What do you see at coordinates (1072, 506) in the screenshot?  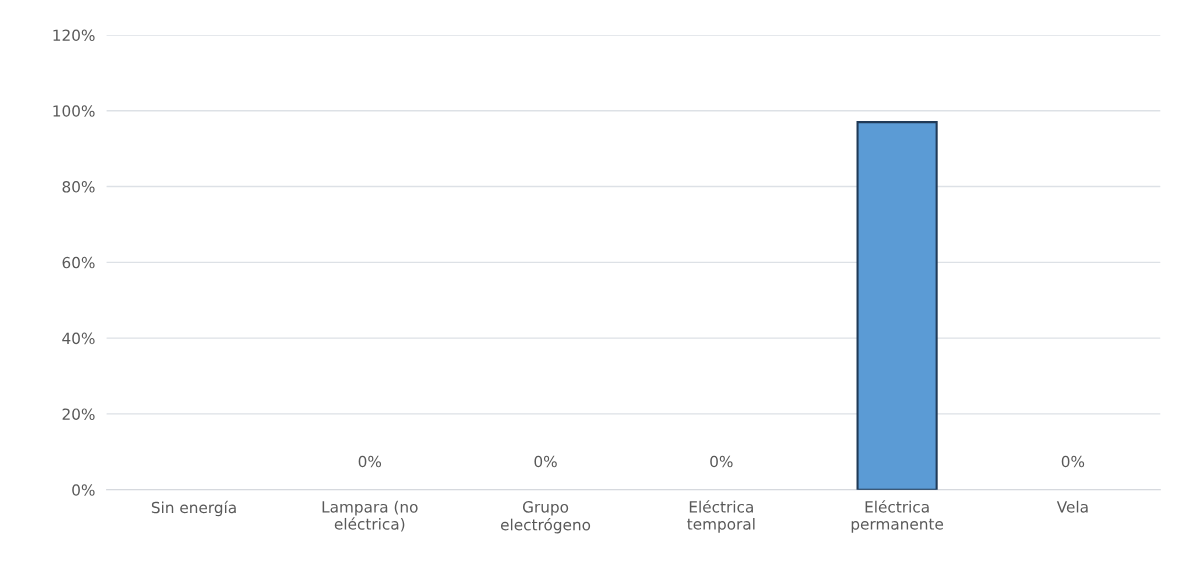 I see `x-tick-label: Vela` at bounding box center [1072, 506].